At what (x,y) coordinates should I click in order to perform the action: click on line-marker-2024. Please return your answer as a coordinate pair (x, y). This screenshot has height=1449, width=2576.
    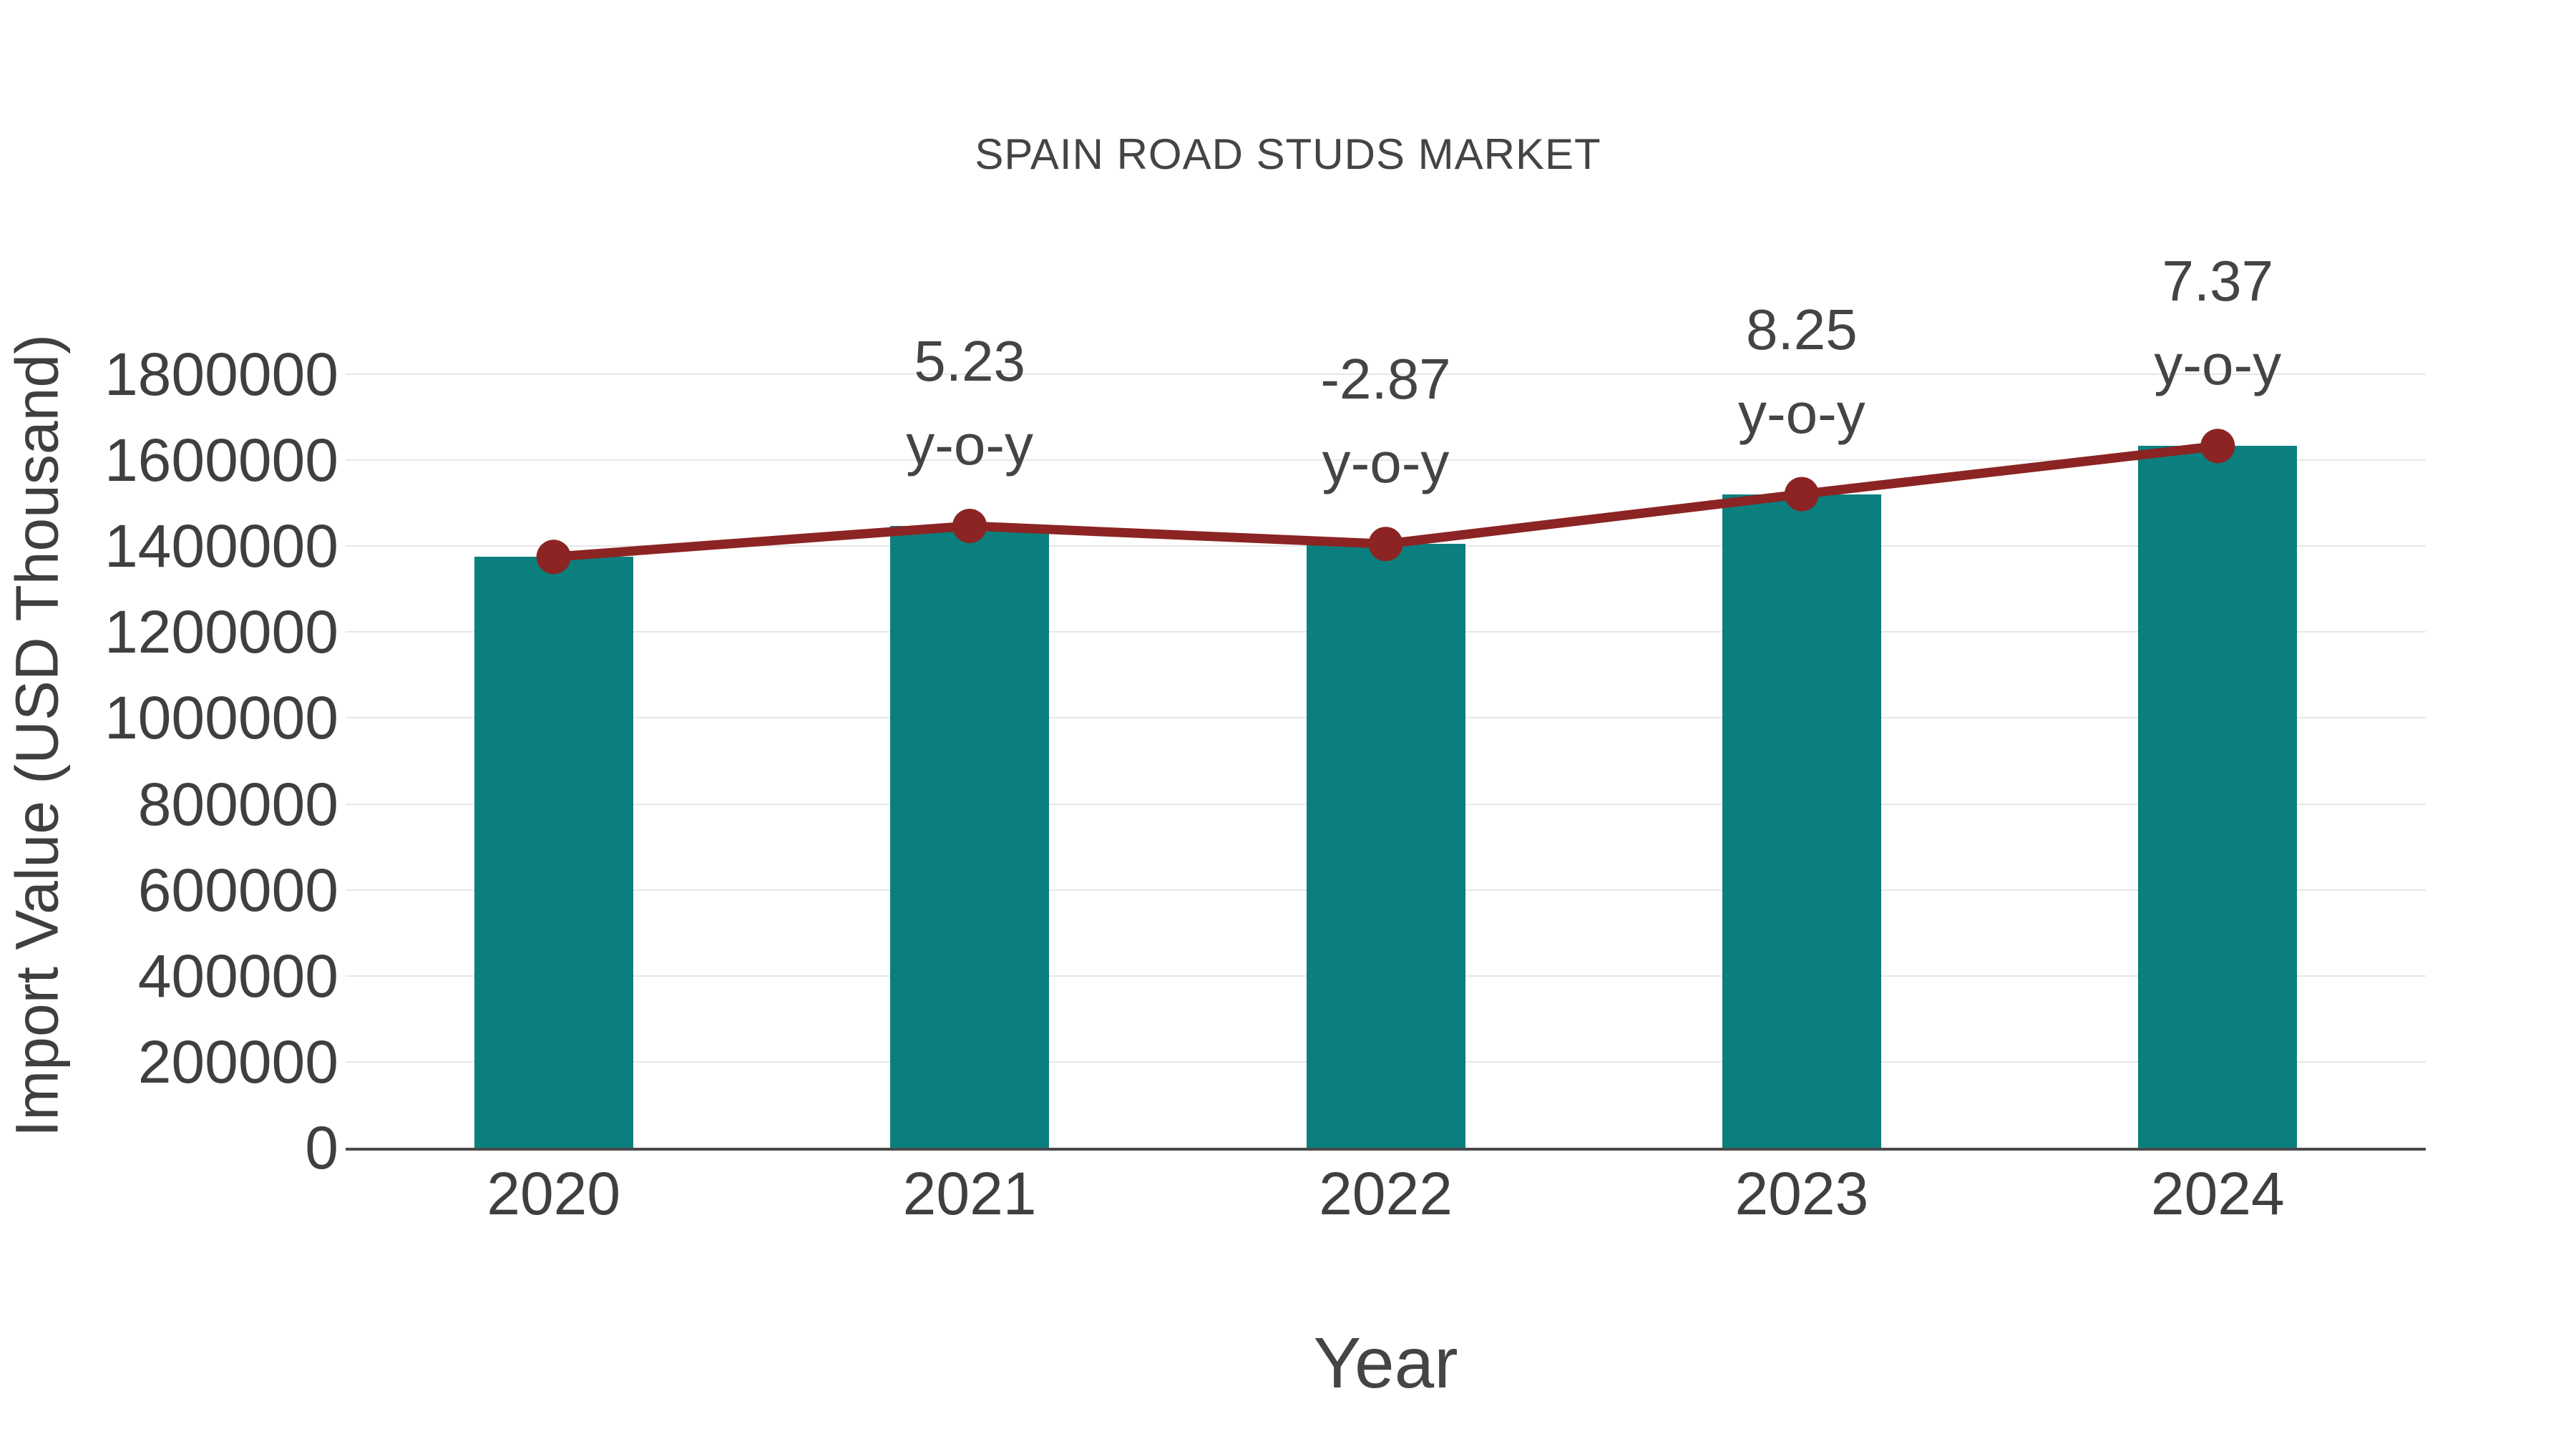
    Looking at the image, I should click on (2217, 446).